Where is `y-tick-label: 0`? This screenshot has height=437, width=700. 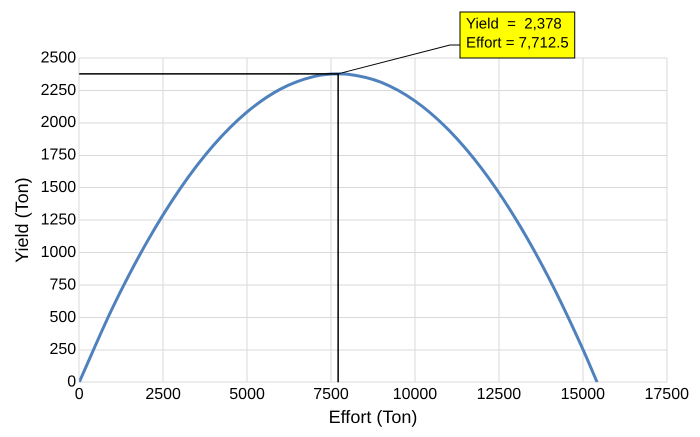
y-tick-label: 0 is located at coordinates (71, 382).